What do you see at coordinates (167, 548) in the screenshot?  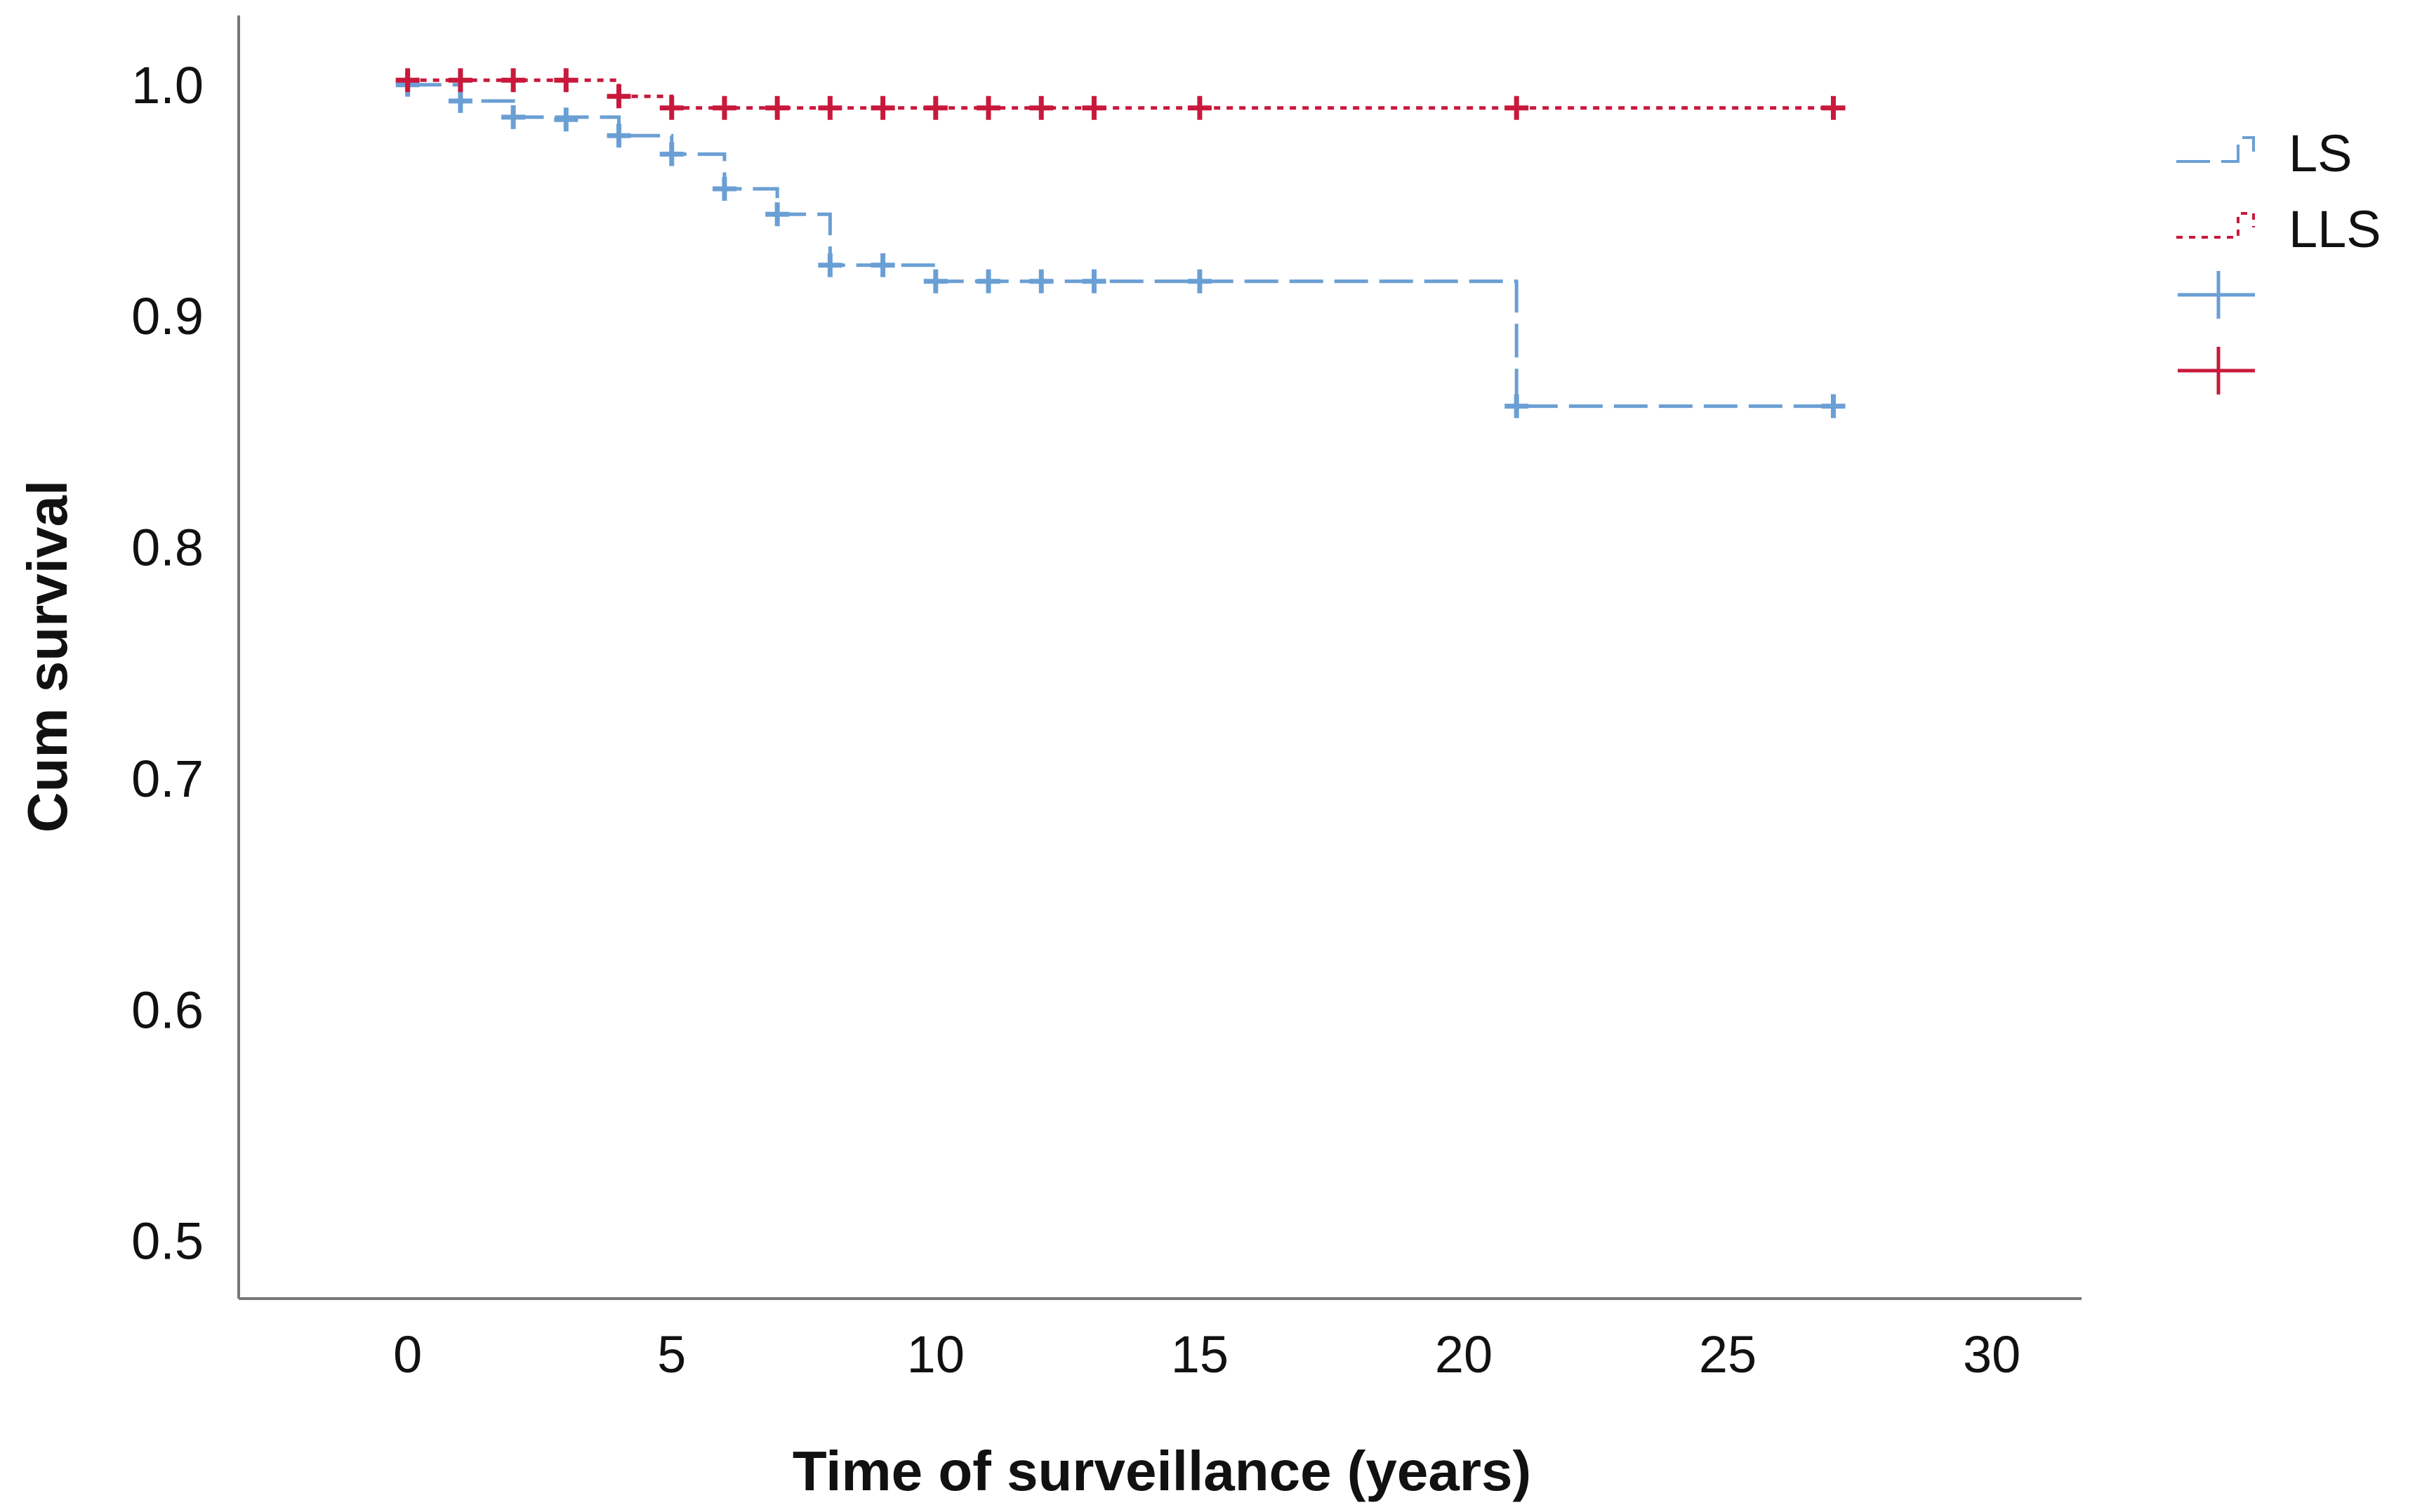 I see `y-tick-label: 0.8` at bounding box center [167, 548].